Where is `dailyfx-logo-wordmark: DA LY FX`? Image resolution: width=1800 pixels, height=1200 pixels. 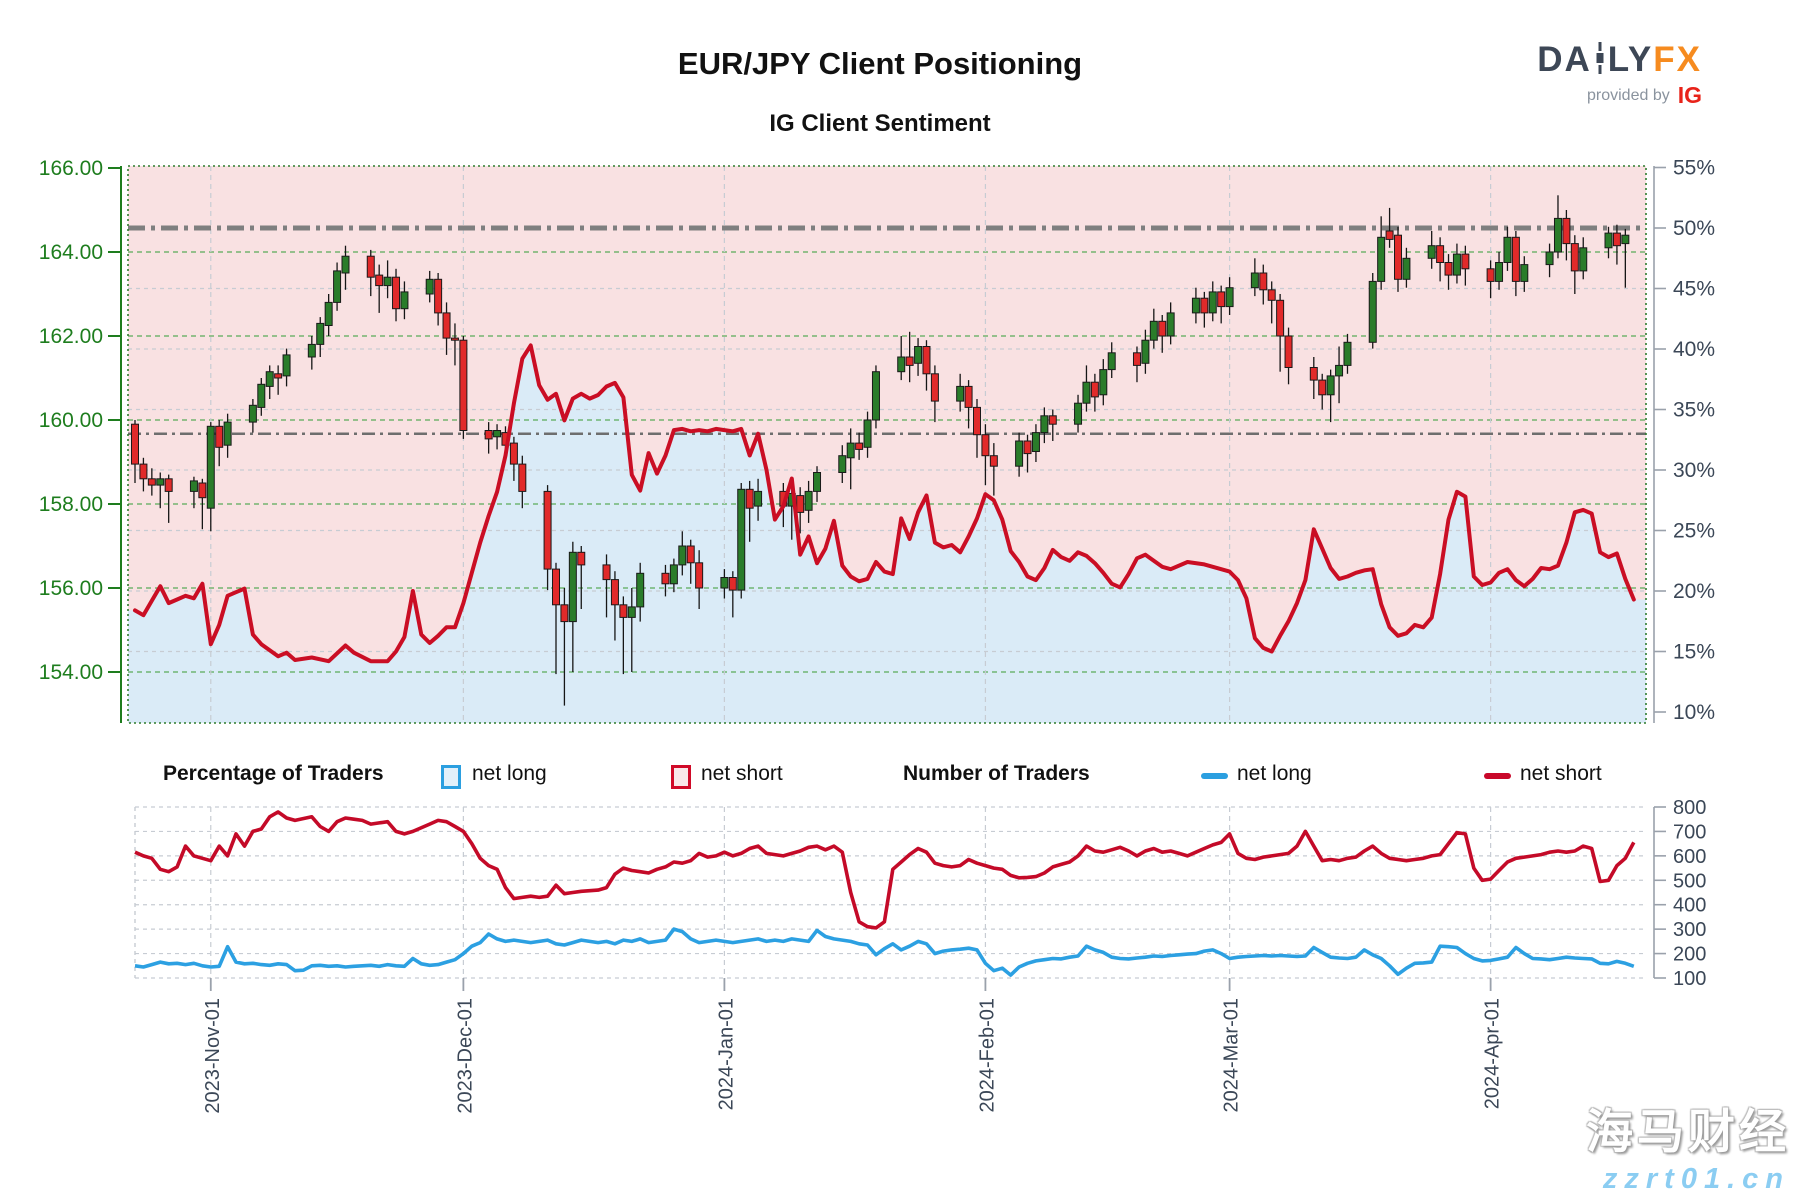
dailyfx-logo-wordmark: DA LY FX is located at coordinates (1619, 60).